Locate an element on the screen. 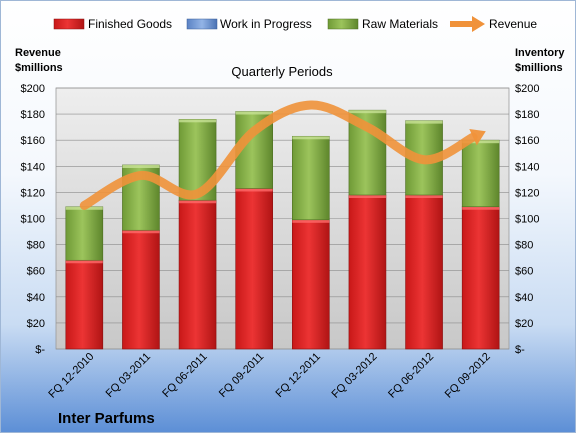 The height and width of the screenshot is (433, 576). x-tick-label: FQ 12-2010 is located at coordinates (71, 376).